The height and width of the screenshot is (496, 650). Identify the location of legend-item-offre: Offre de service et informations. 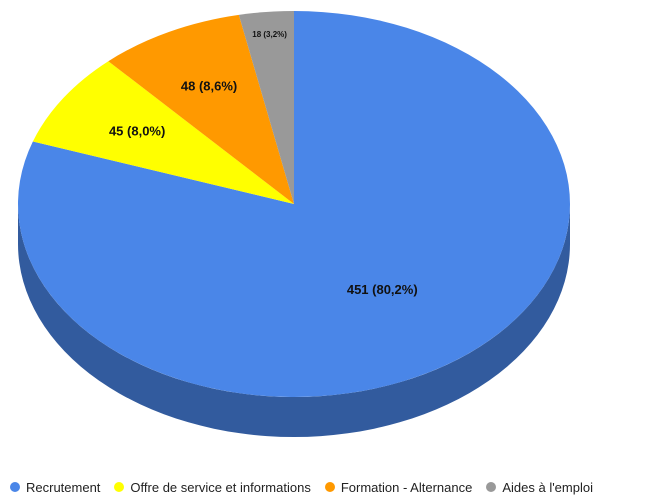
(212, 487).